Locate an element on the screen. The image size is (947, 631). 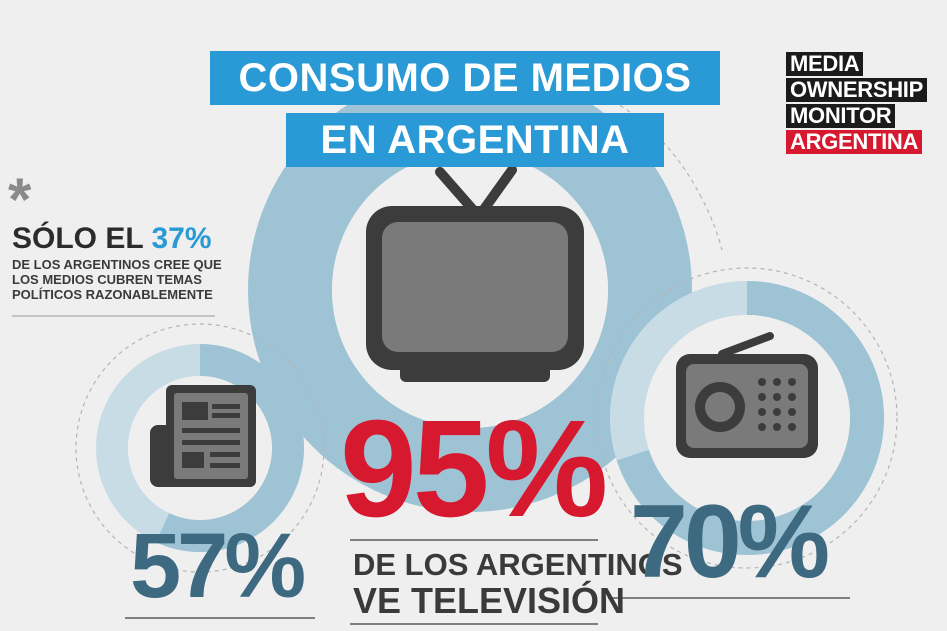
logo-line-4: ARGENTINA is located at coordinates (854, 142).